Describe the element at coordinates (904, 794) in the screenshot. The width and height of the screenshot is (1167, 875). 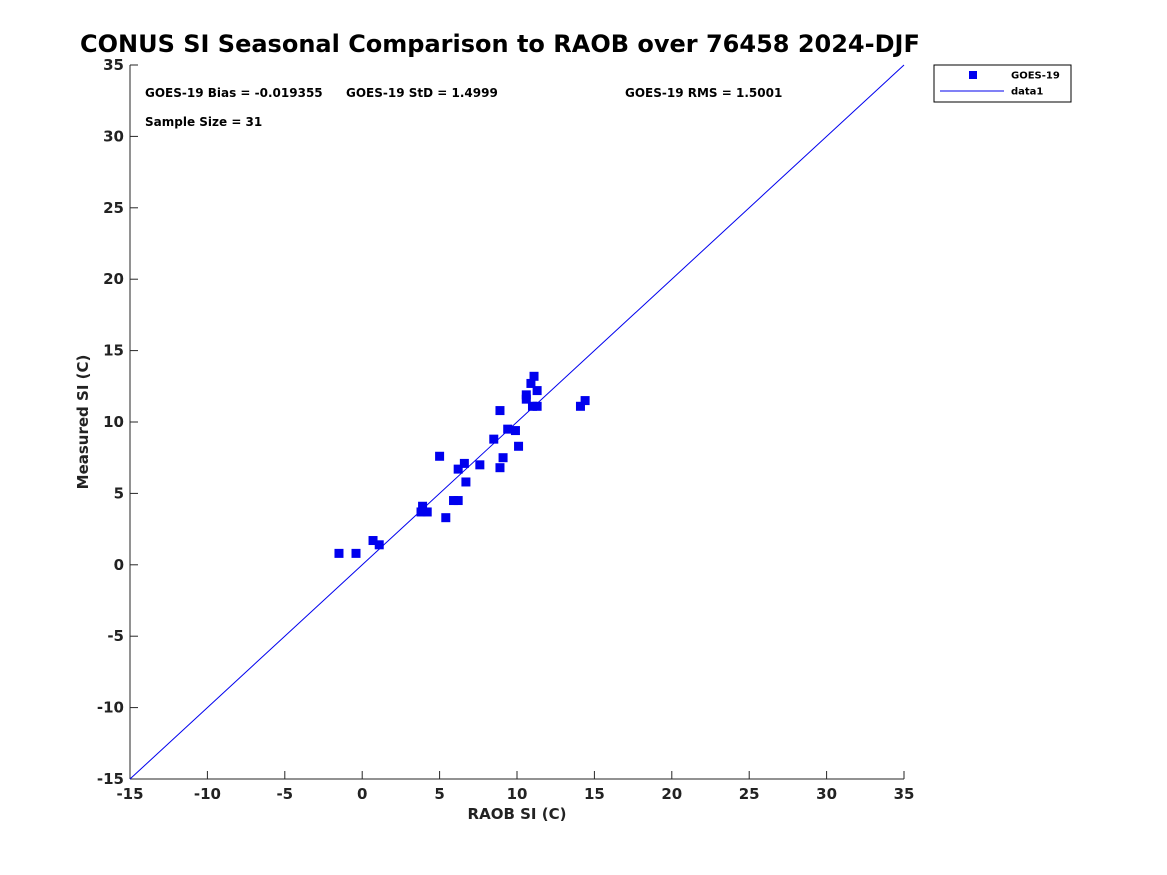
I see `x-tick-label: 35` at that location.